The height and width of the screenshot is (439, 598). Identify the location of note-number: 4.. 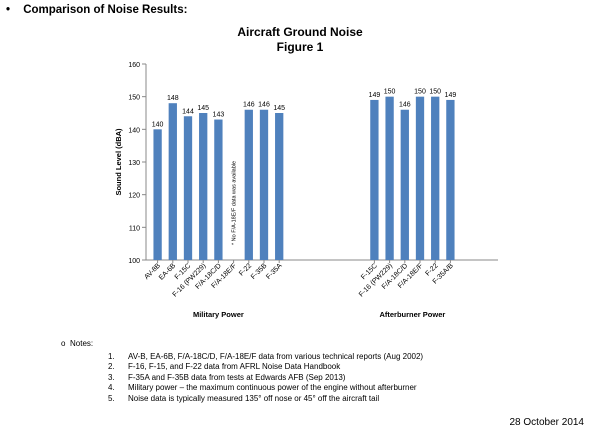
(111, 388).